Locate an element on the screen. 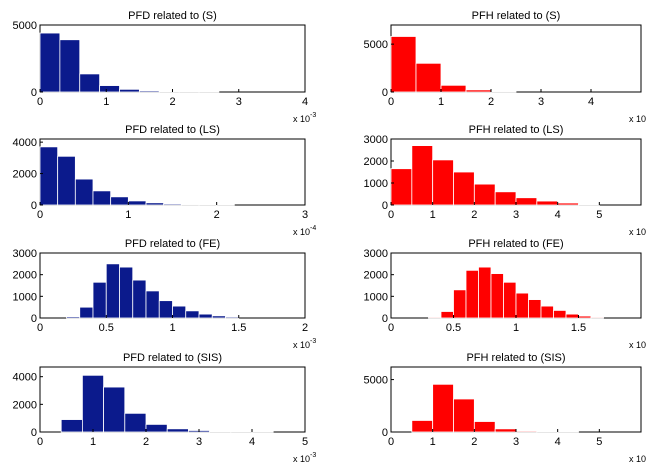 The image size is (646, 463). chart-title: PFH related to (S) is located at coordinates (516, 16).